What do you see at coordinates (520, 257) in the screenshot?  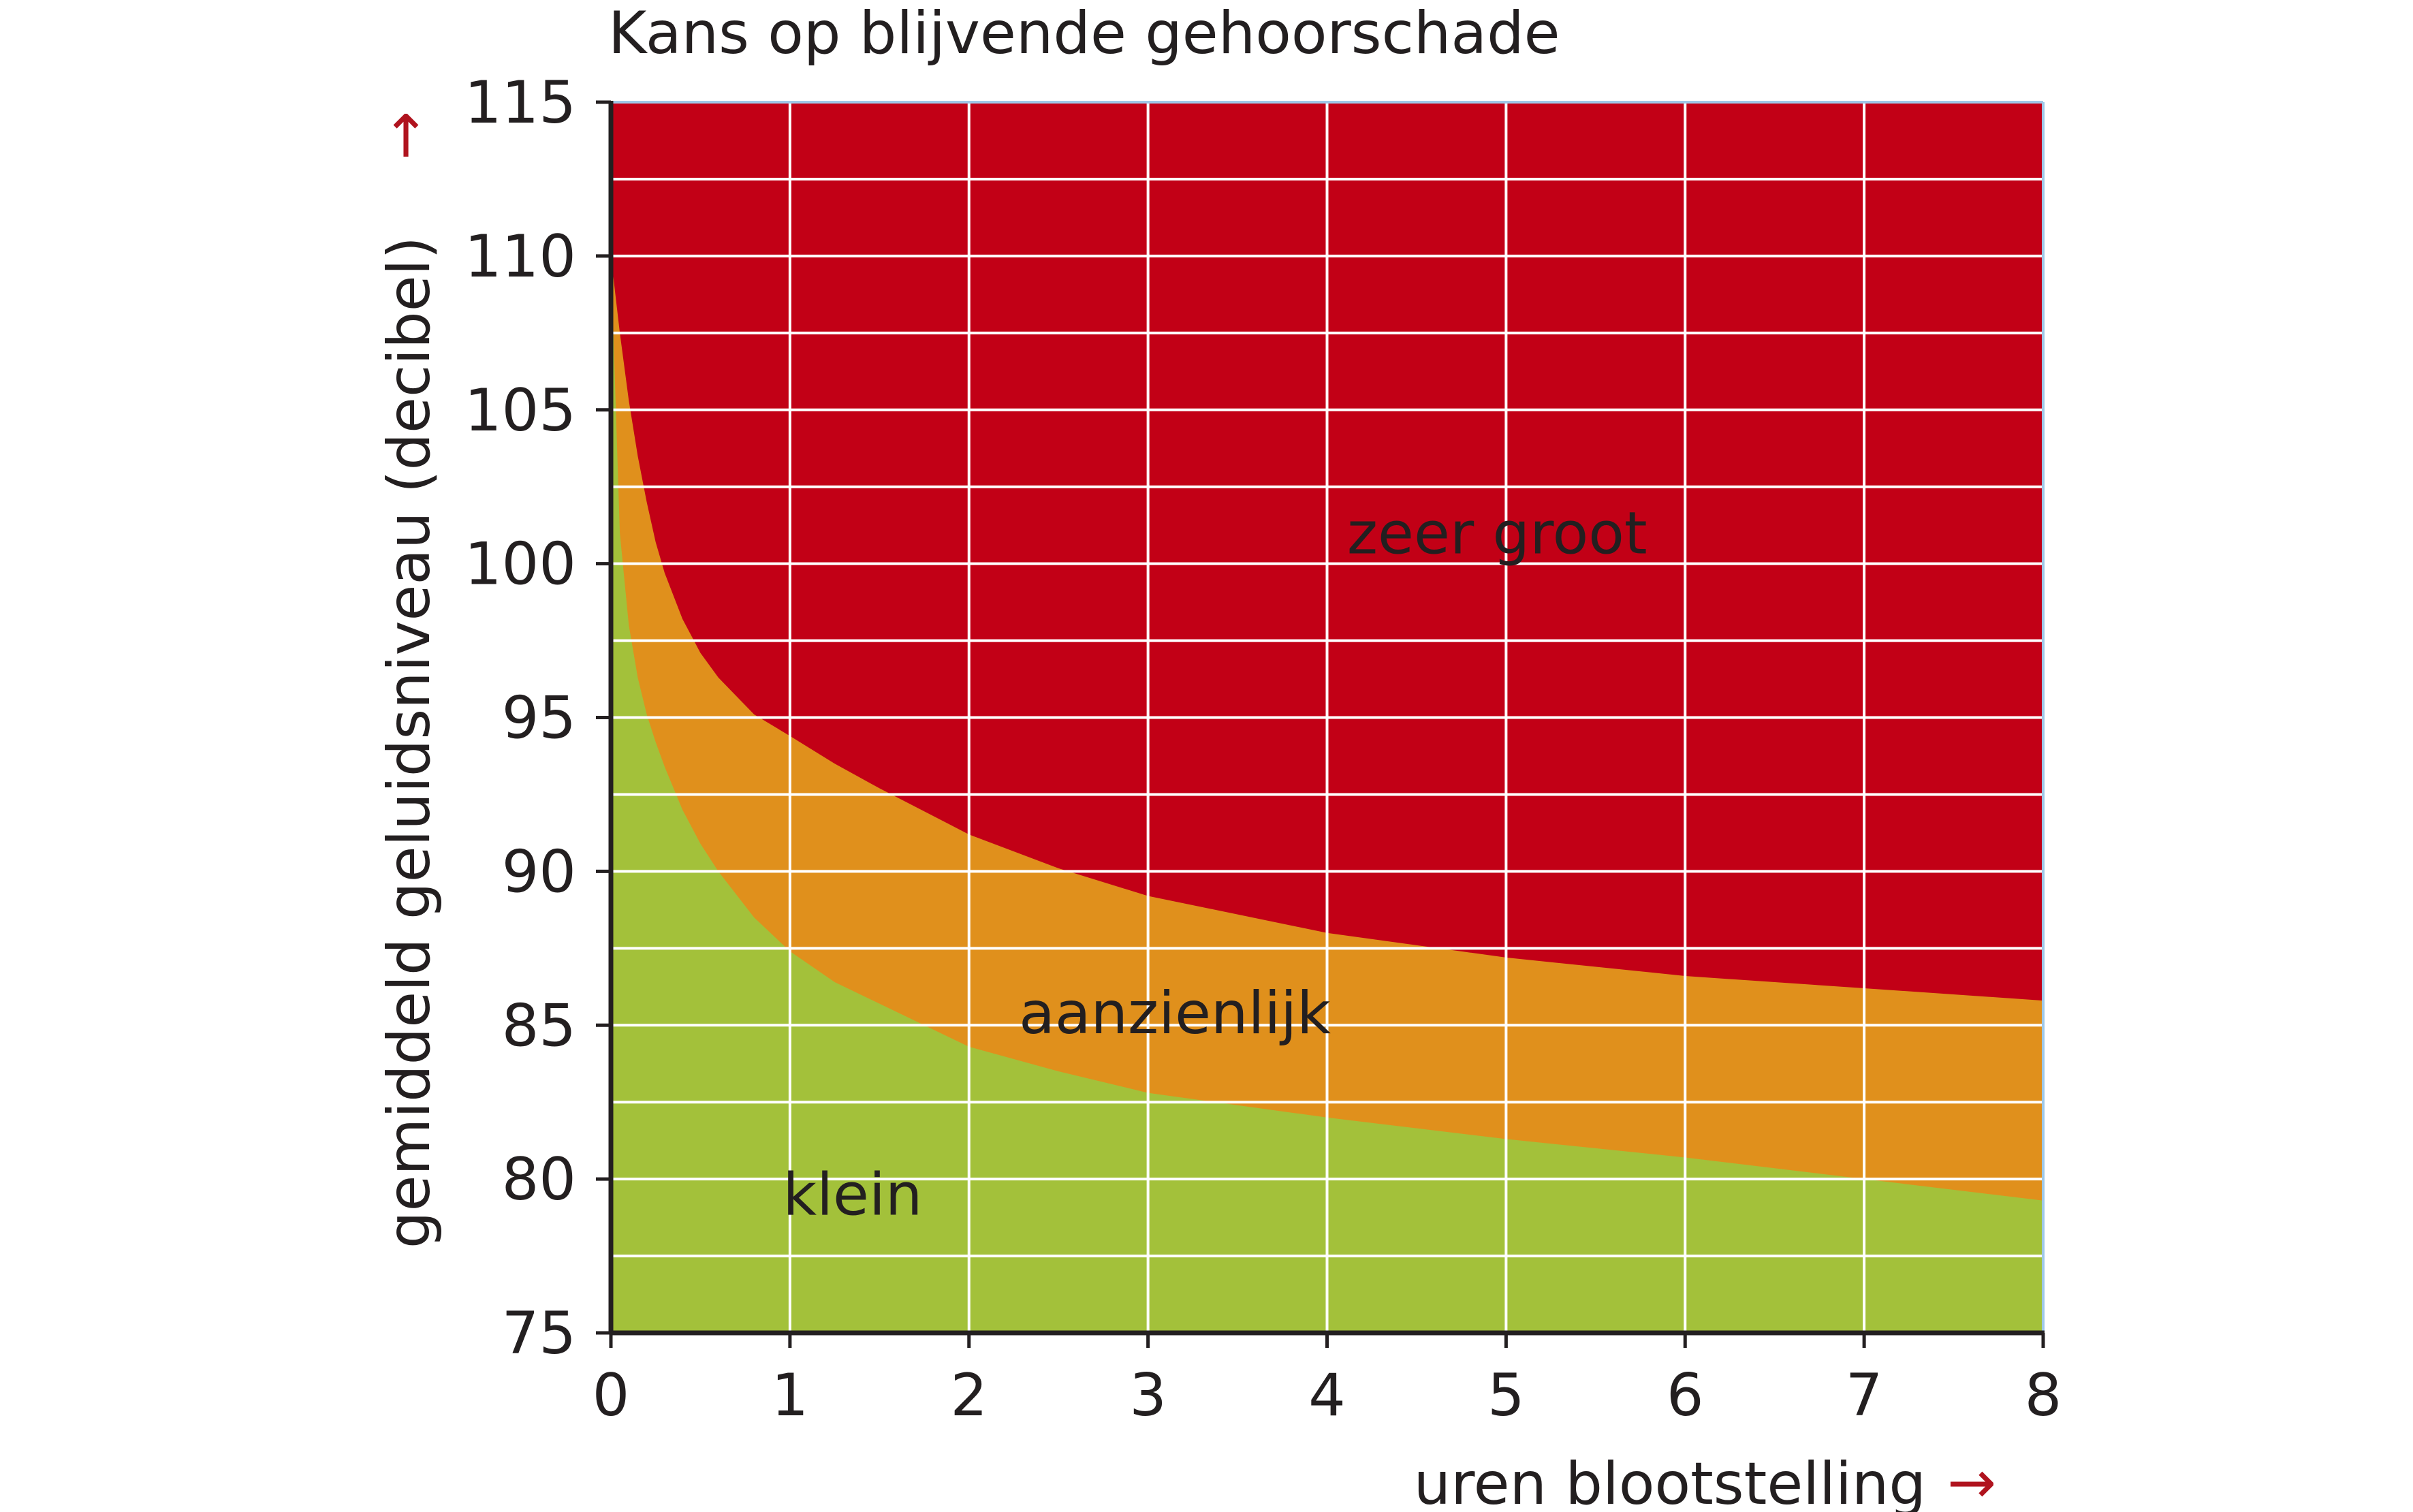 I see `y-tick-label: 110` at bounding box center [520, 257].